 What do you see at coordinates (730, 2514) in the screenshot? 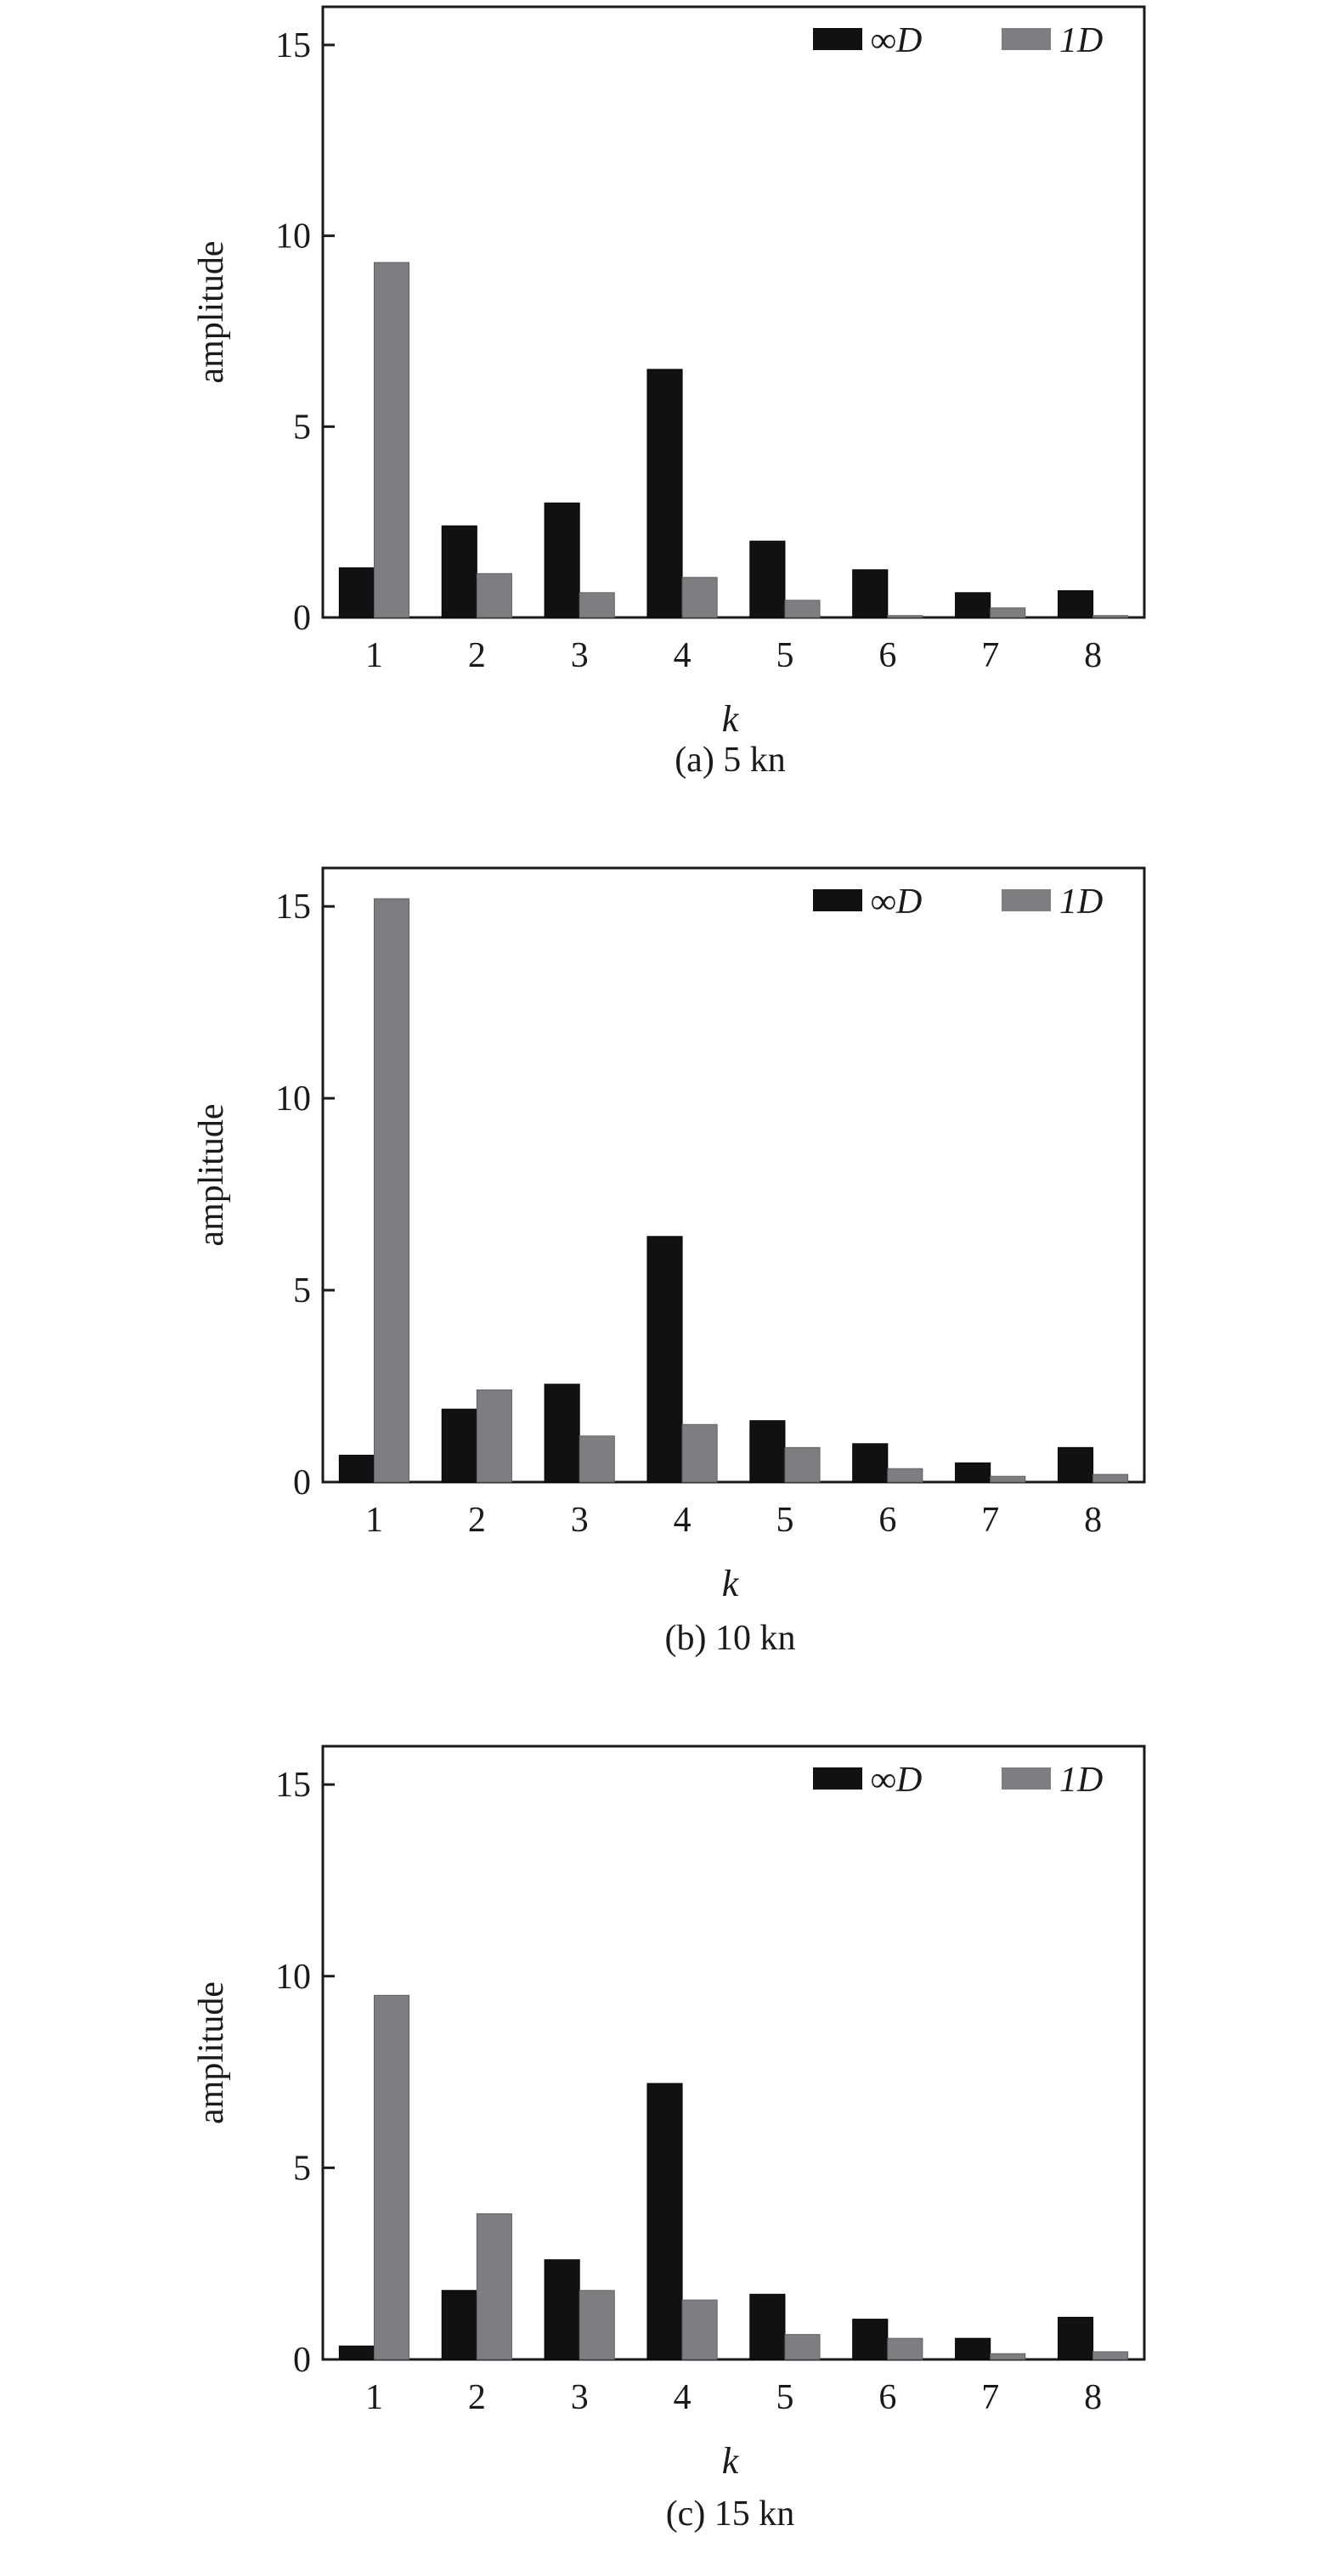
I see `panel-caption: (c) 15 kn` at bounding box center [730, 2514].